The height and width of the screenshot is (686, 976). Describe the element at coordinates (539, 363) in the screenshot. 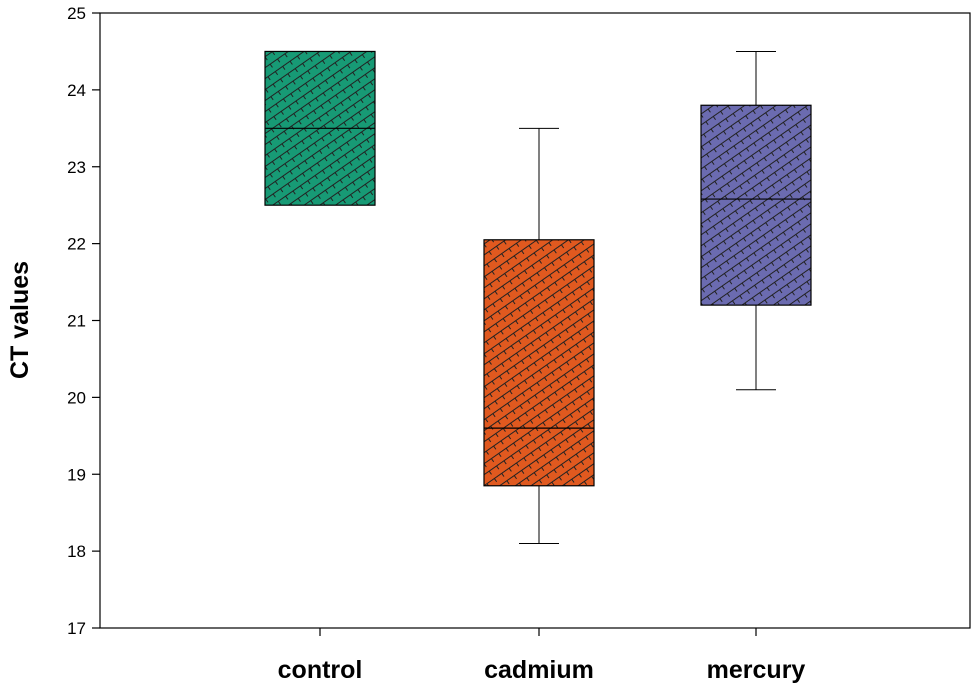

I see `box-cadmium` at that location.